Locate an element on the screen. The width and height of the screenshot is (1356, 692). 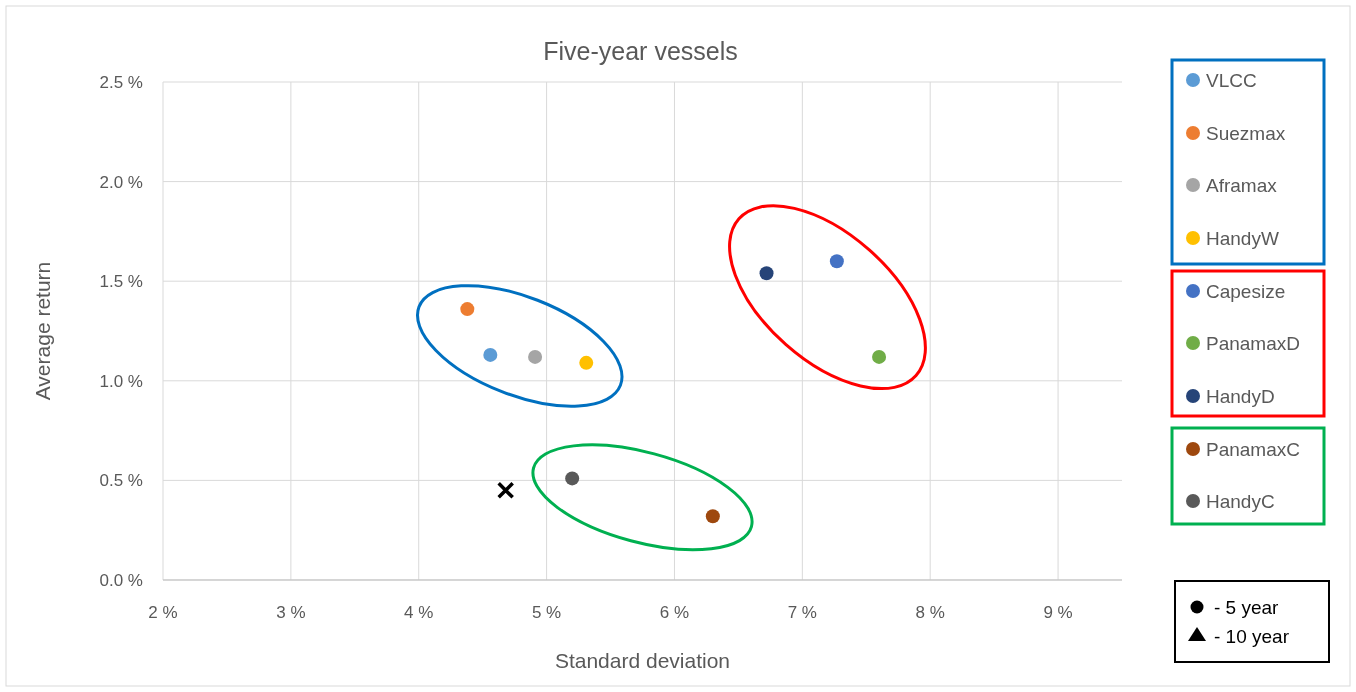
text: - 5 year is located at coordinates (1247, 607).